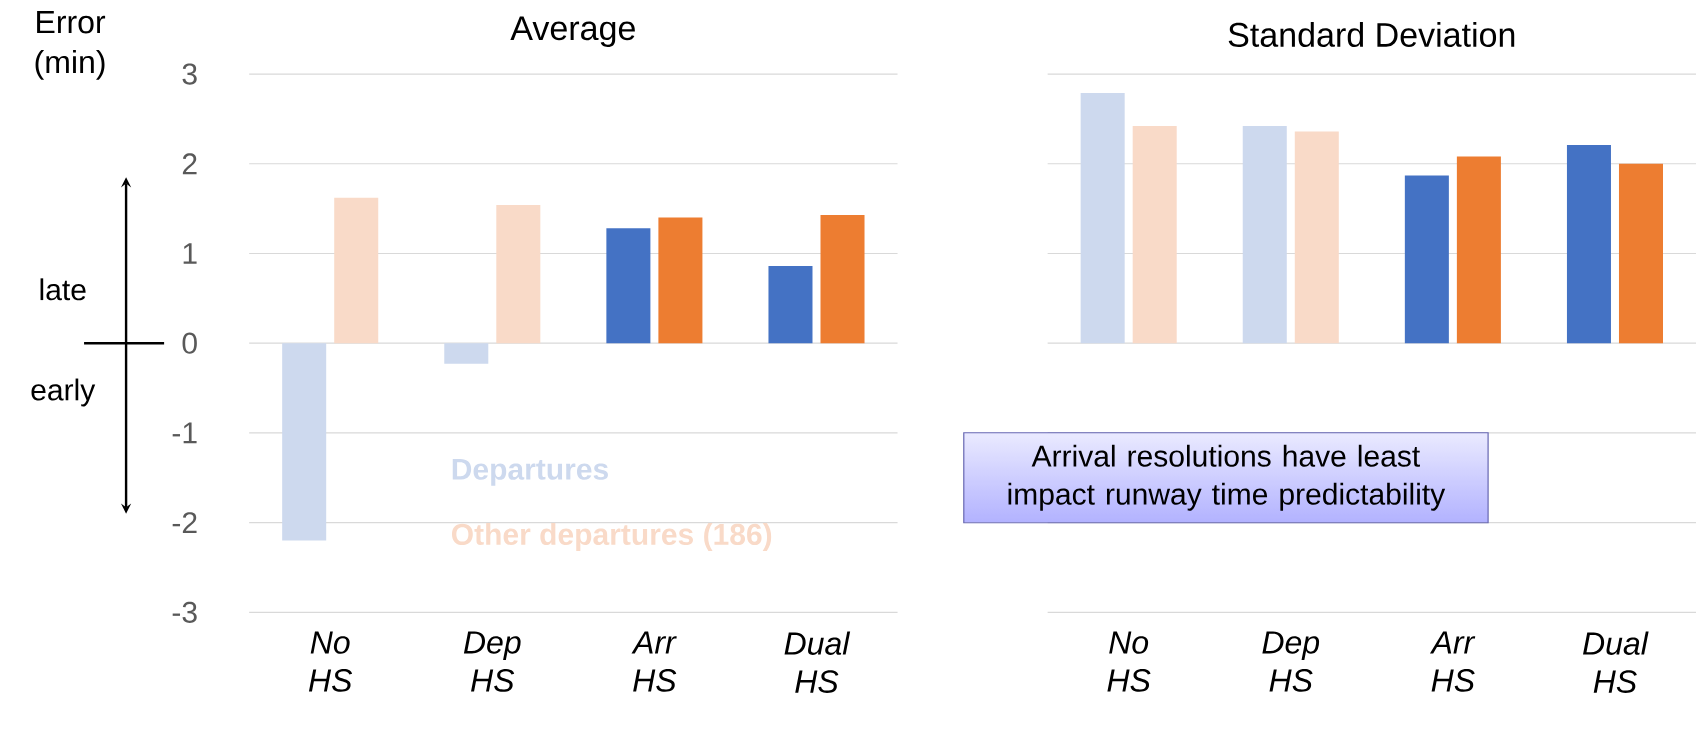  What do you see at coordinates (63, 392) in the screenshot?
I see `text: early` at bounding box center [63, 392].